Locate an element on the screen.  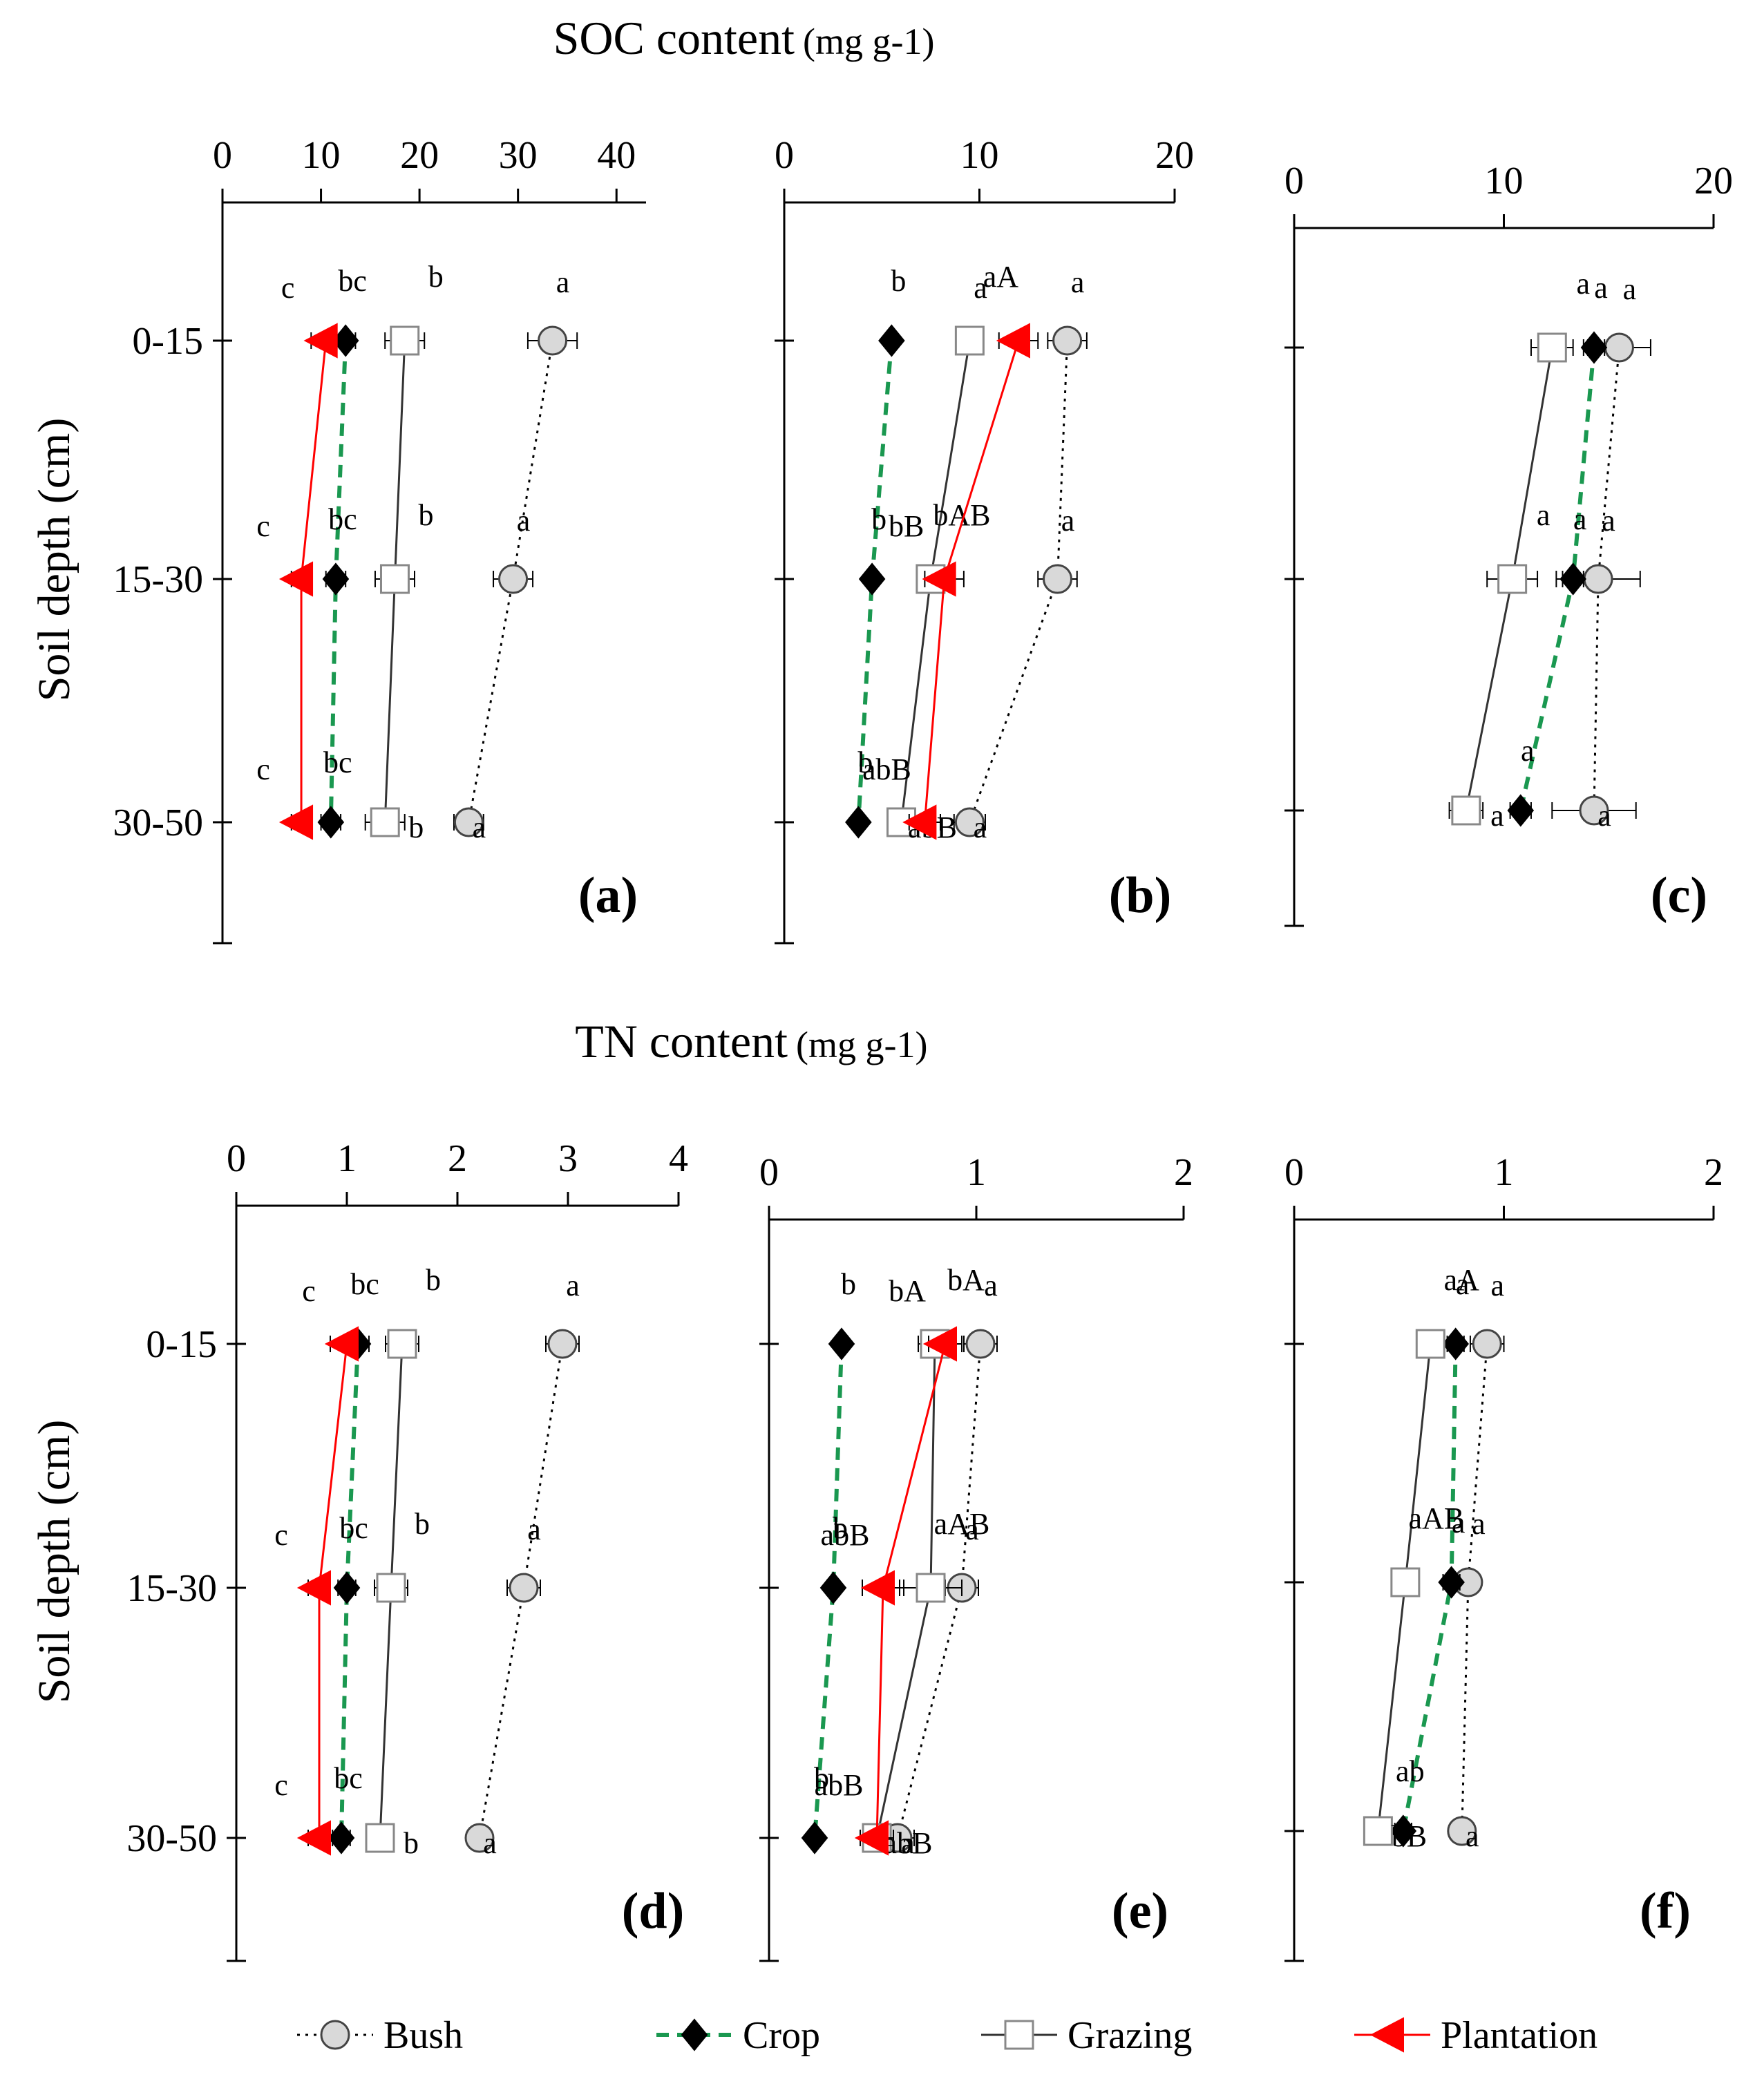
tn-title: TN content (mg g-1) is located at coordinates (751, 1041).